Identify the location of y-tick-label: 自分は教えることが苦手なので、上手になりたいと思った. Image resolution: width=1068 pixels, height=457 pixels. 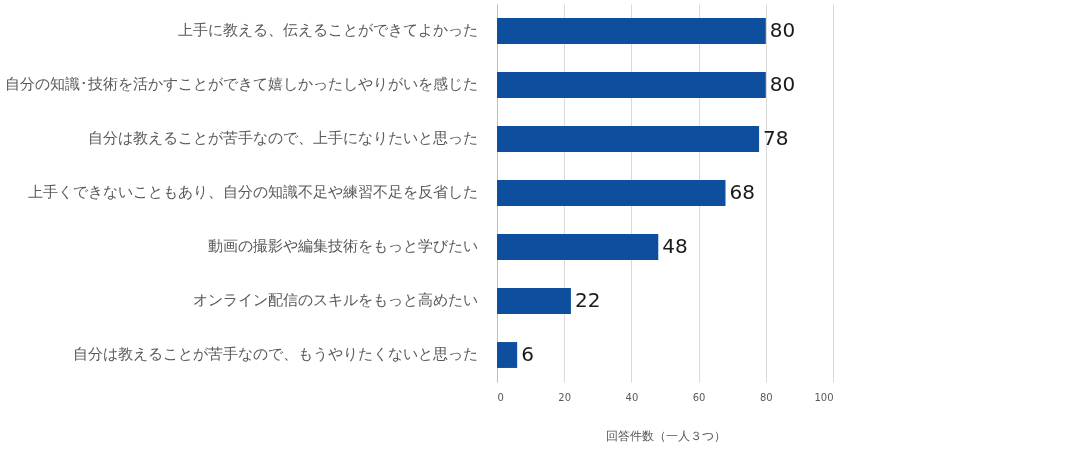
(282, 138).